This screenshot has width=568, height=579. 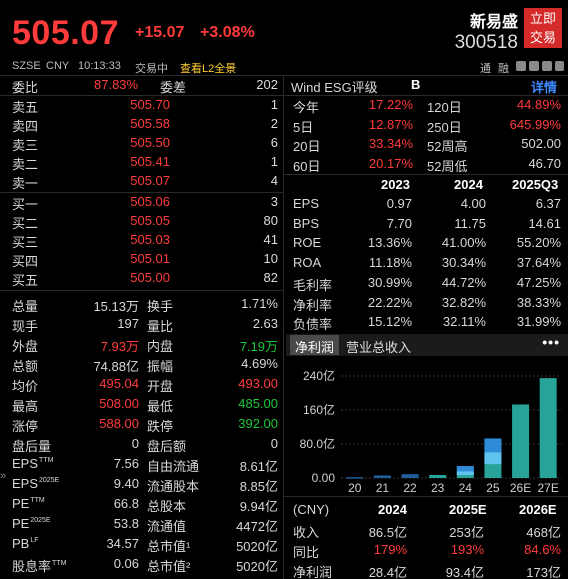 What do you see at coordinates (538, 322) in the screenshot?
I see `fin-value: 31.99%` at bounding box center [538, 322].